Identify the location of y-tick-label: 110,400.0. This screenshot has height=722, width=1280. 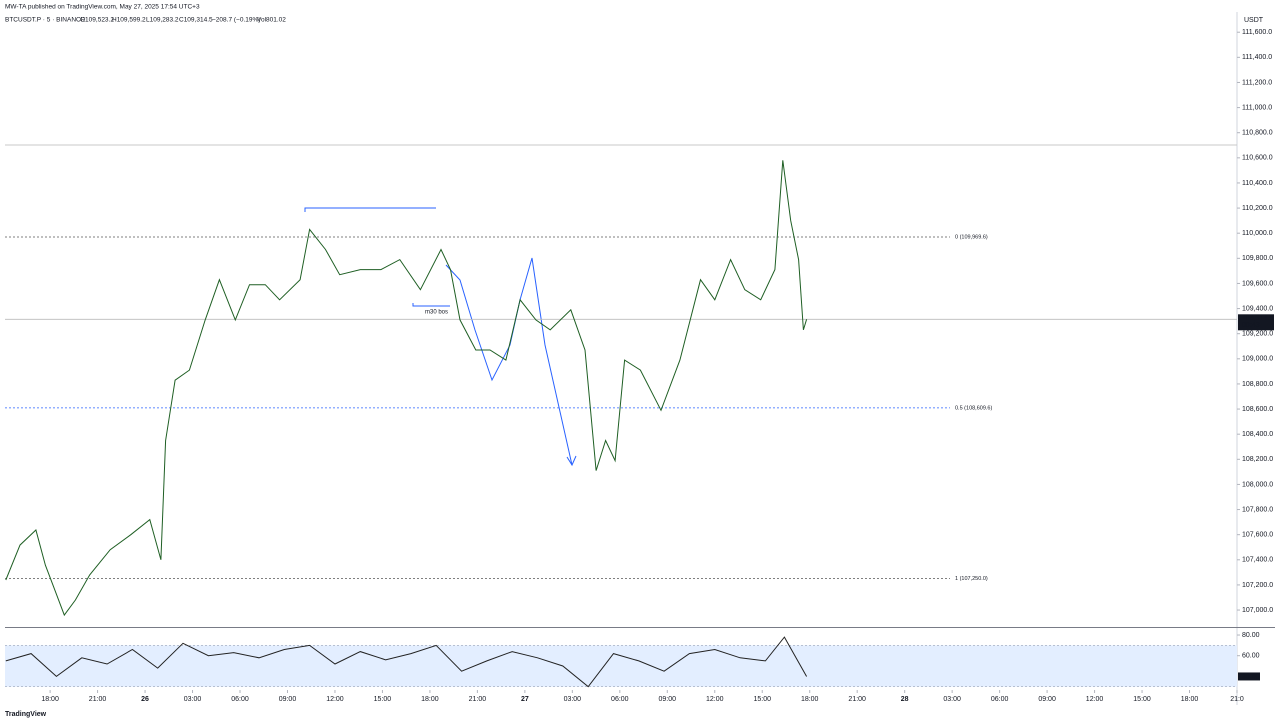
(1257, 183).